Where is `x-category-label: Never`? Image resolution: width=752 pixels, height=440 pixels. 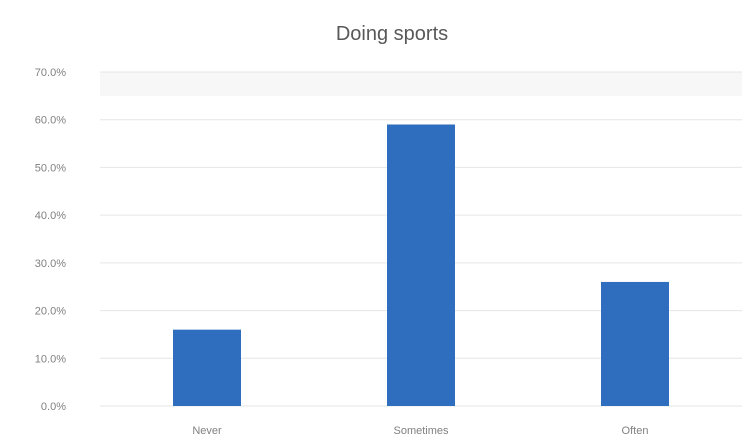 x-category-label: Never is located at coordinates (207, 431).